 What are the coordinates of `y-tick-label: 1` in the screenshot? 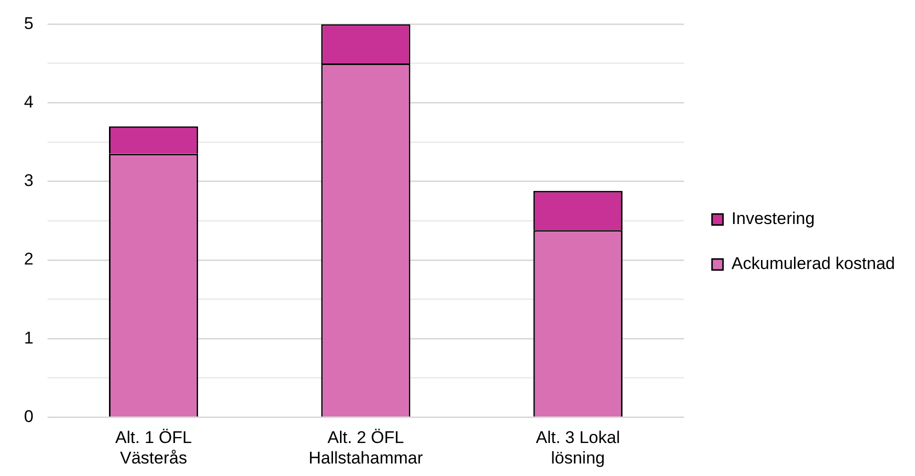 It's located at (29, 338).